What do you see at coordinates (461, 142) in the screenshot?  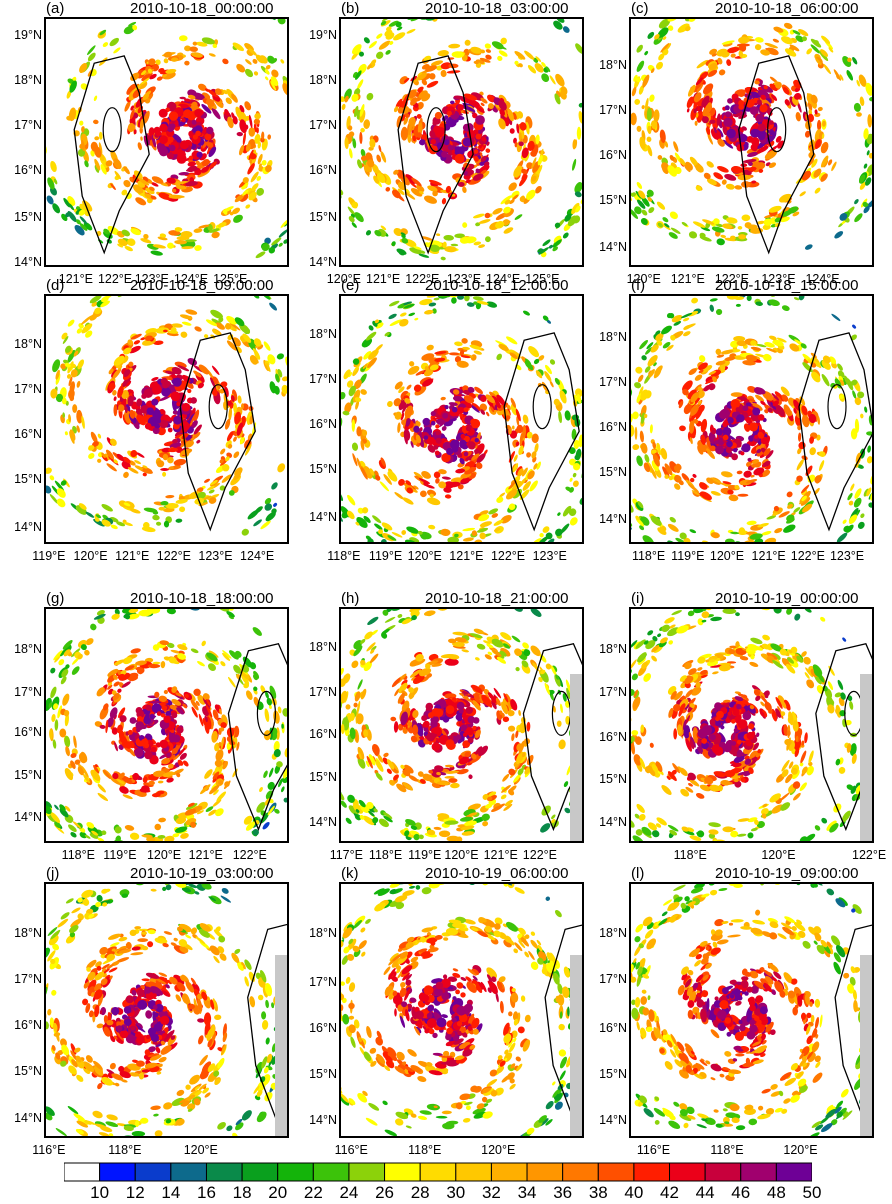 I see `map-panel` at bounding box center [461, 142].